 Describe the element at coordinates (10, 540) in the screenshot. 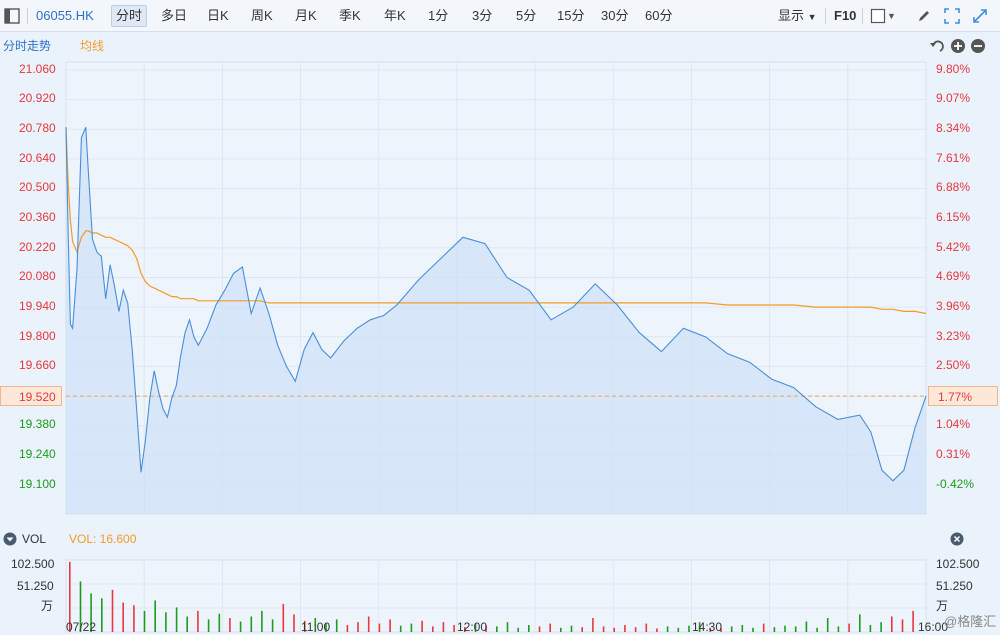

I see `volume-collapse-icon` at that location.